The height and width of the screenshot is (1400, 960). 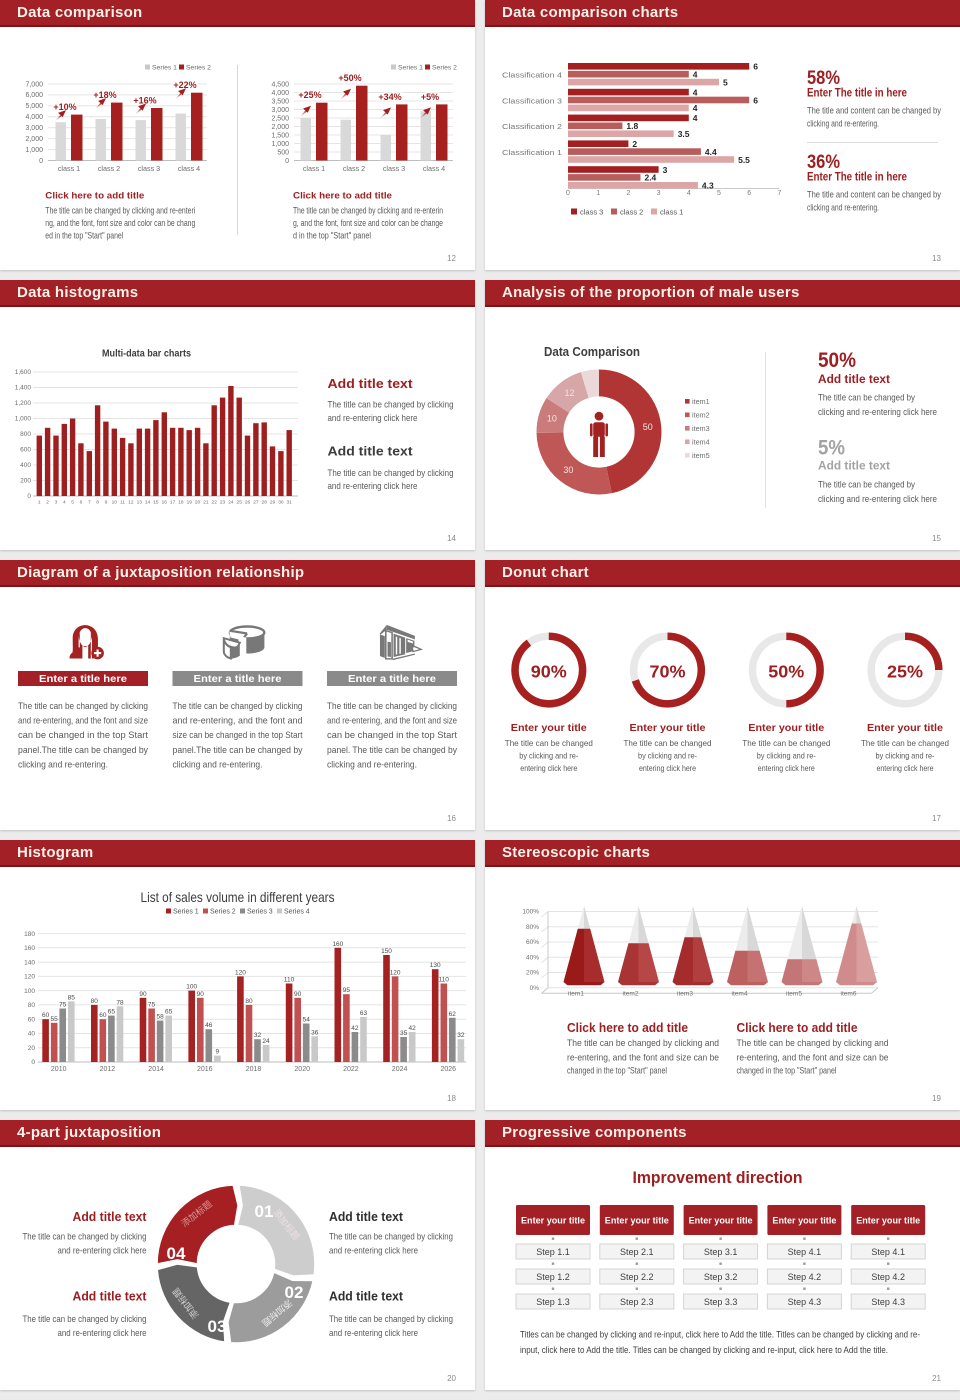 I want to click on svg-text: 22, so click(x=215, y=503).